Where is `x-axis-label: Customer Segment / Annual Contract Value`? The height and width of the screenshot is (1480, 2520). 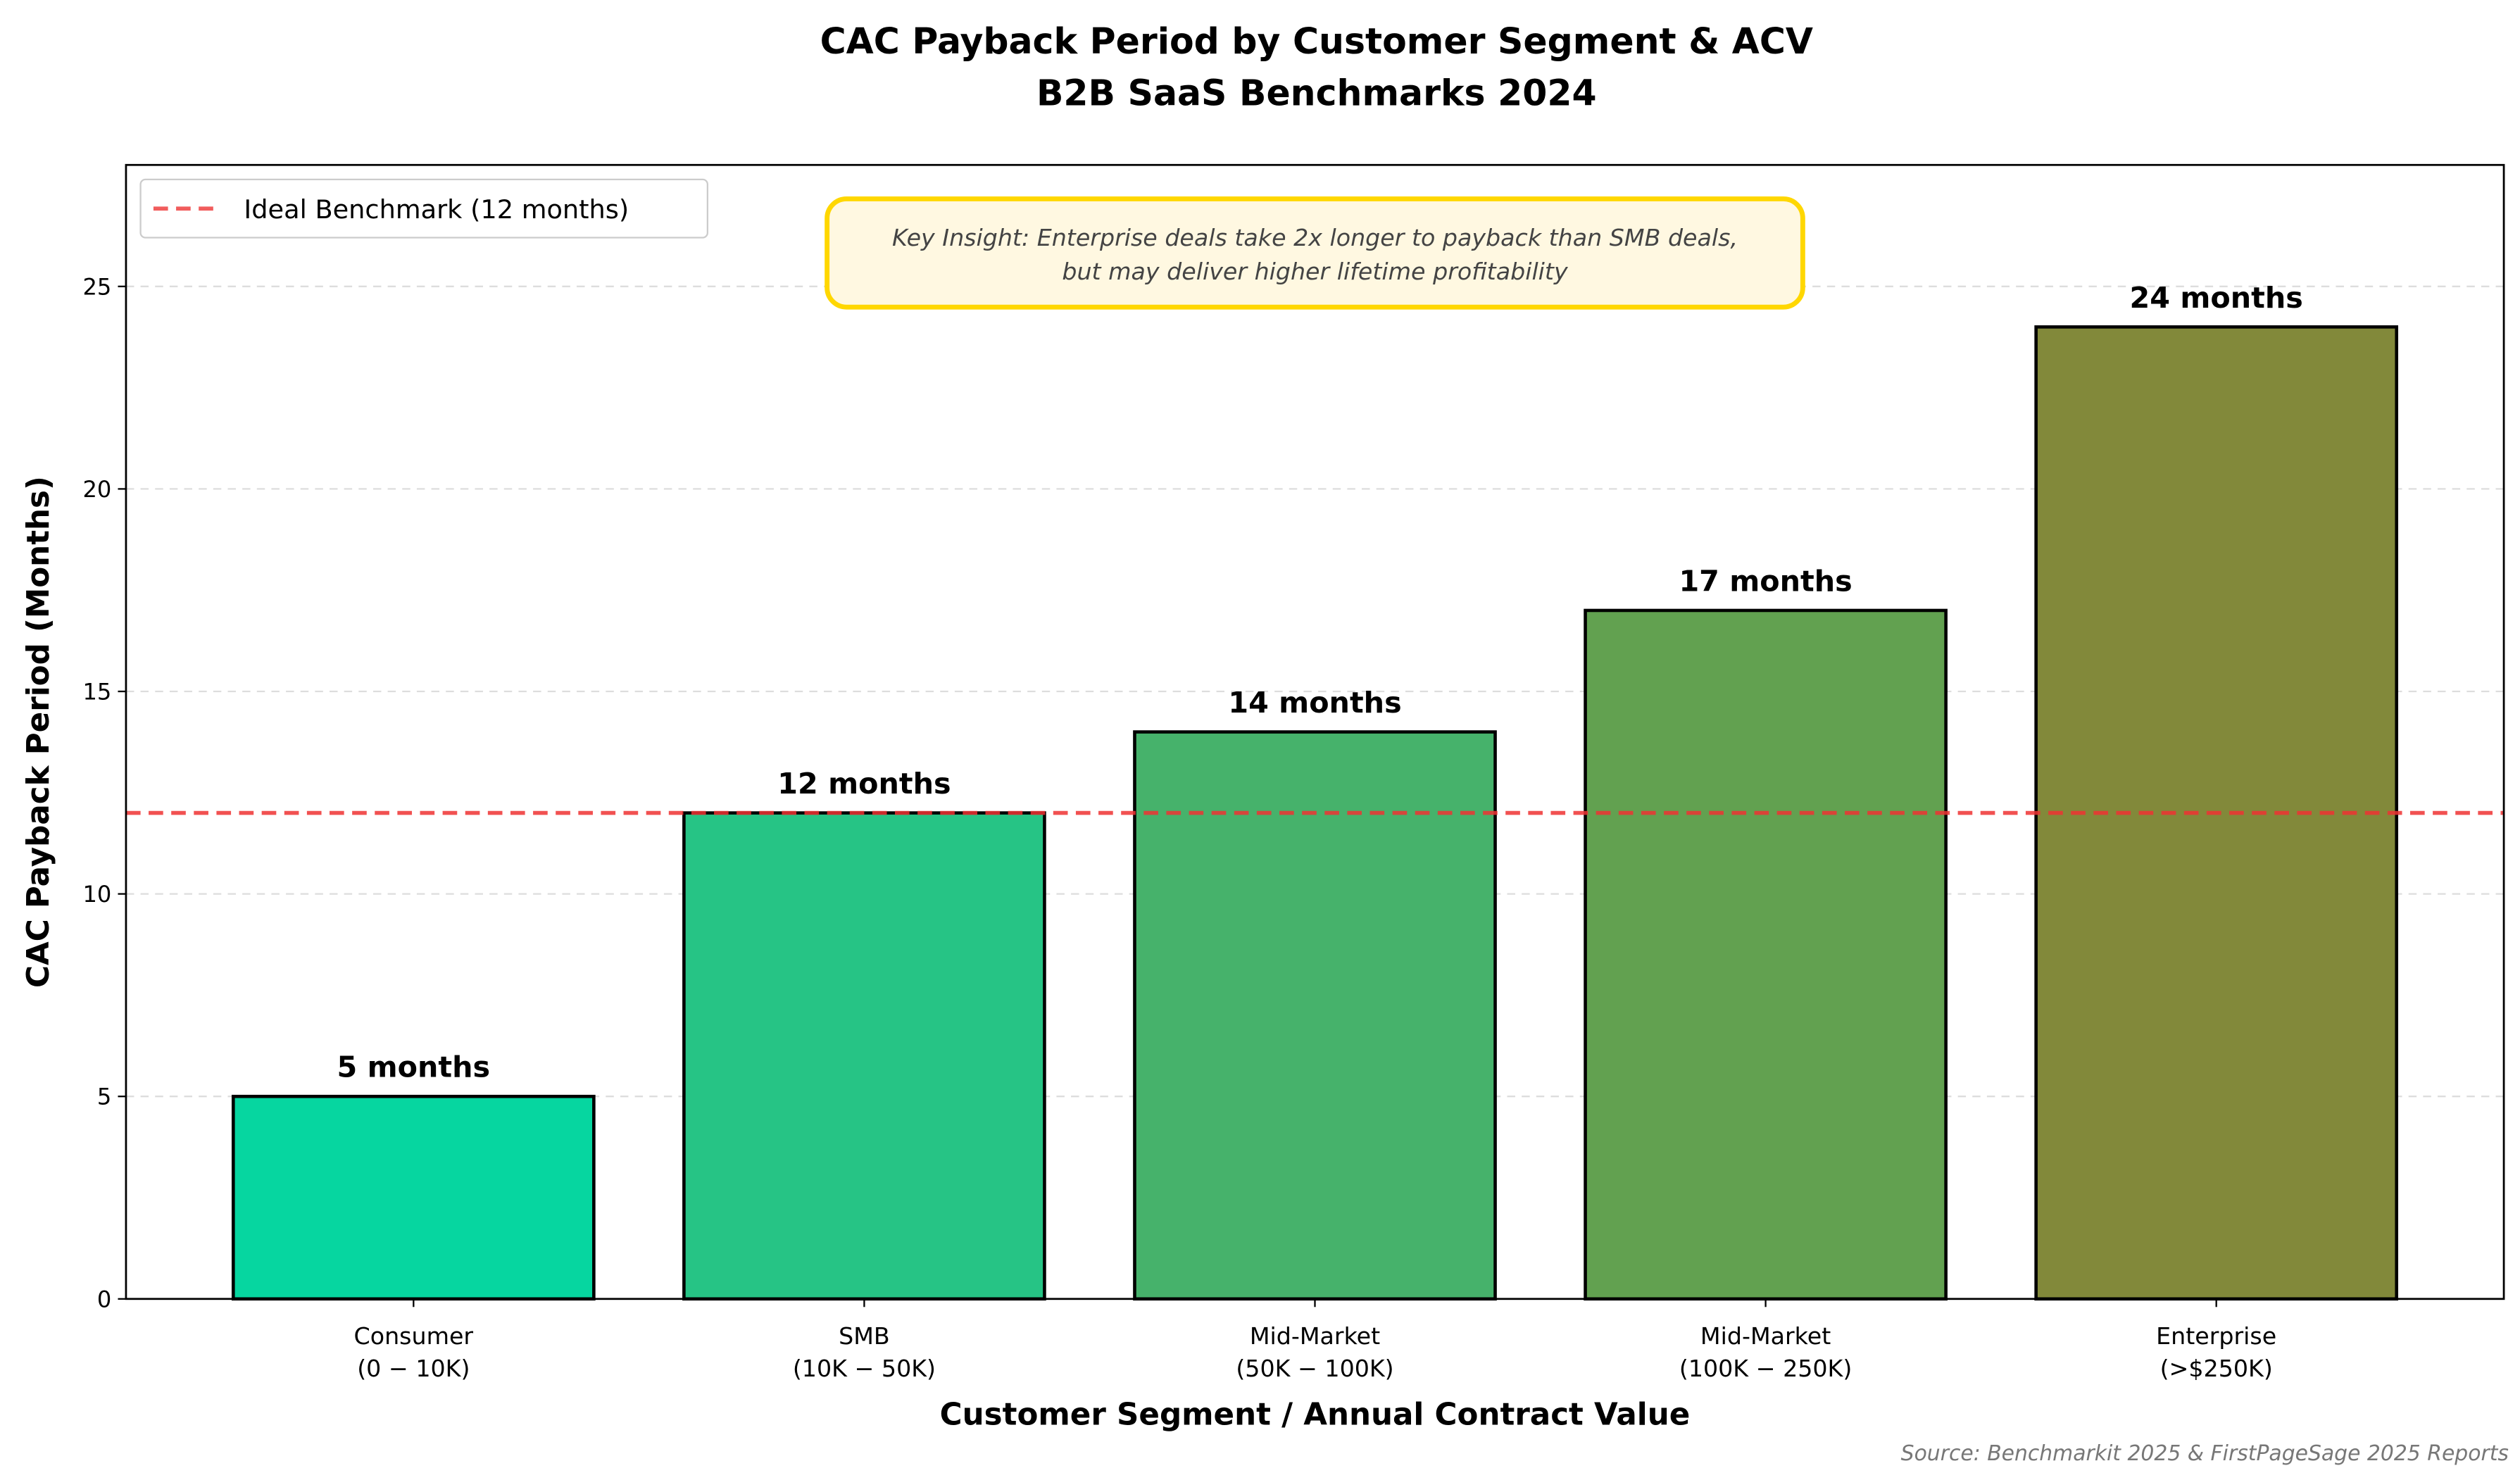 x-axis-label: Customer Segment / Annual Contract Value is located at coordinates (1316, 1415).